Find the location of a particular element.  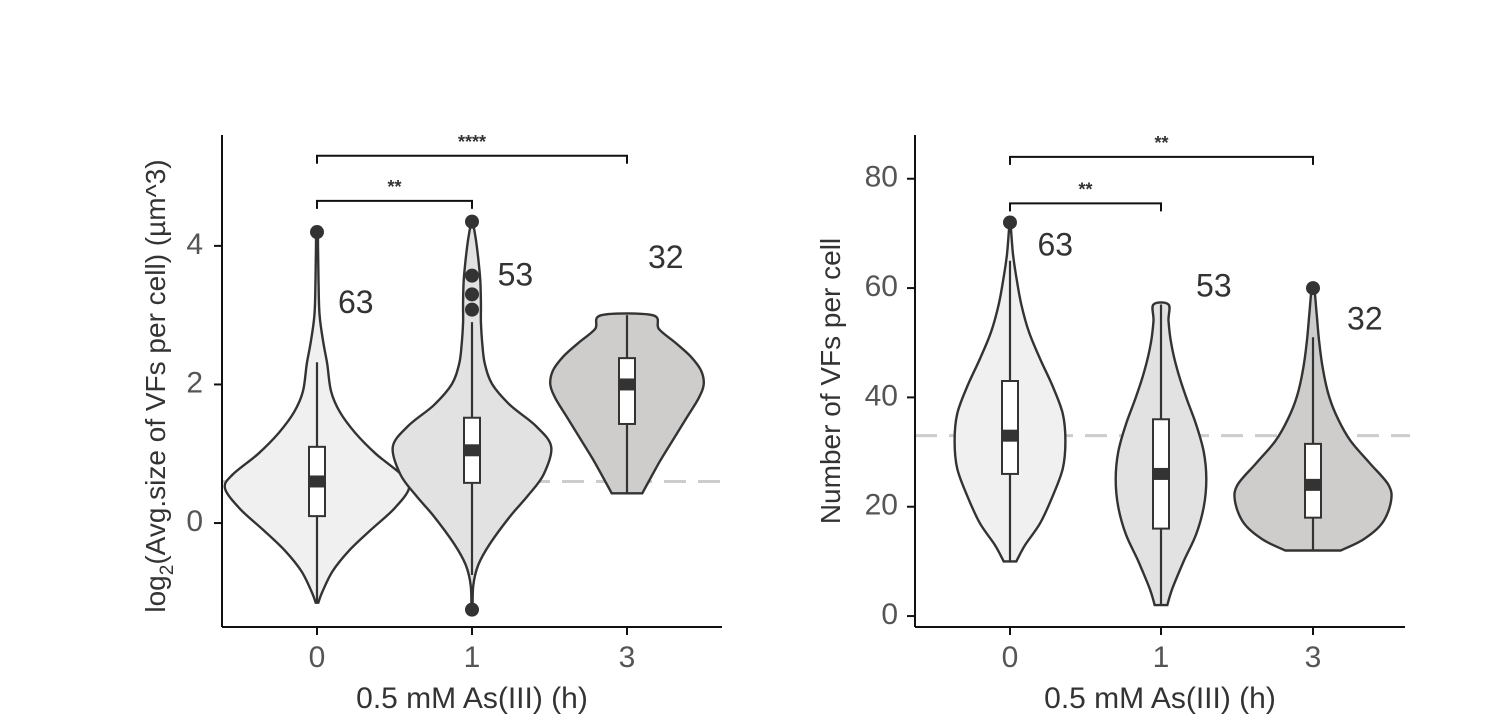

y-tick-label: 2 is located at coordinates (194, 382).